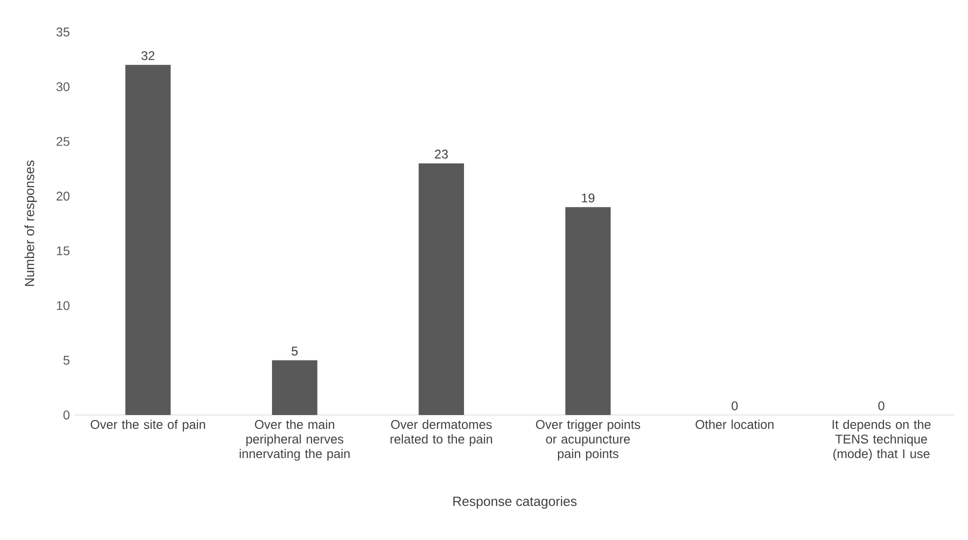 This screenshot has width=968, height=540. I want to click on data-label: 32, so click(147, 55).